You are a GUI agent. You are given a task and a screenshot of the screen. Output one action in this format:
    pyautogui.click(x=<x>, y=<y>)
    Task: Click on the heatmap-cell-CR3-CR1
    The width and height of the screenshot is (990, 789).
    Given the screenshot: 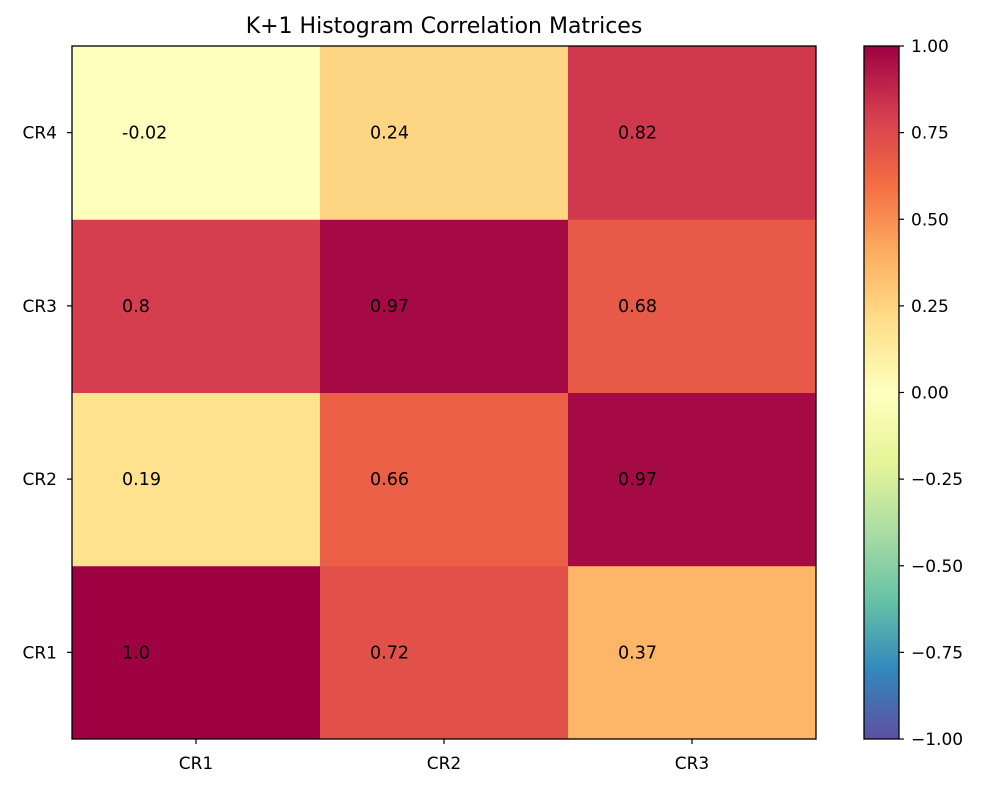 What is the action you would take?
    pyautogui.click(x=196, y=306)
    